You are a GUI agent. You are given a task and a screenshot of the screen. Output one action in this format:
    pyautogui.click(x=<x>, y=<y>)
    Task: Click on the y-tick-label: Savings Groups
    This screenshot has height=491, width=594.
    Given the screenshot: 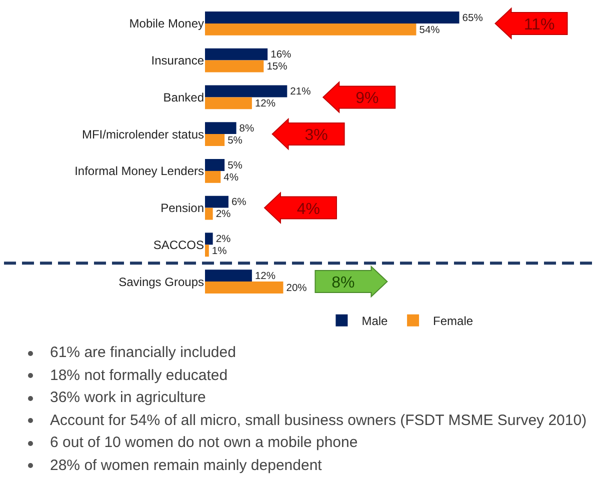 What is the action you would take?
    pyautogui.click(x=161, y=281)
    